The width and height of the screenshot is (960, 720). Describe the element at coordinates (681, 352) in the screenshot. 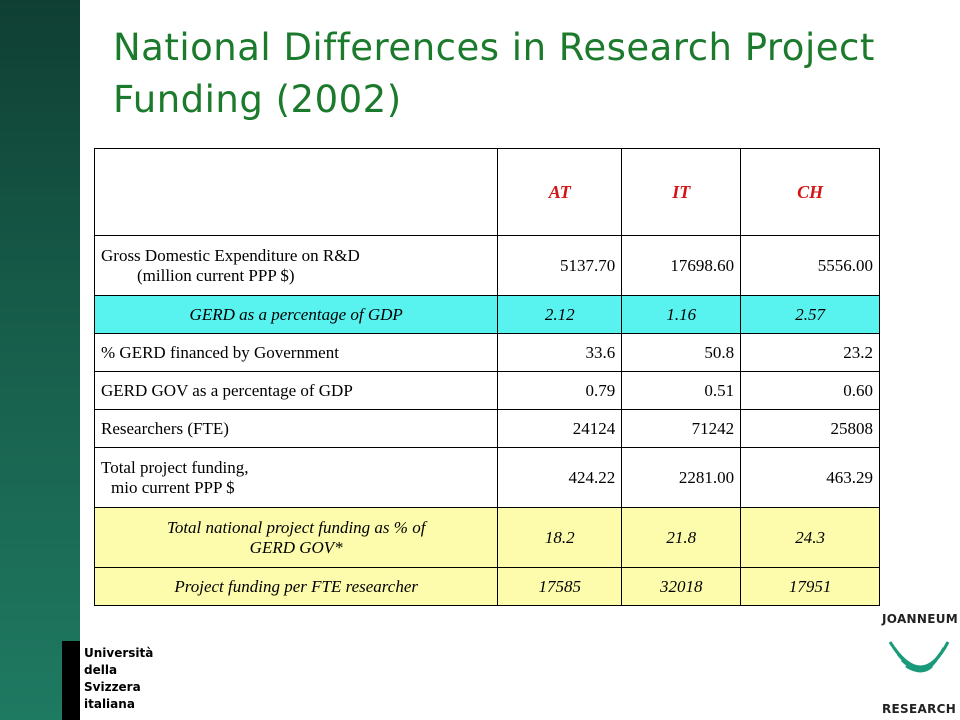

I see `cell-it: 50.8` at that location.